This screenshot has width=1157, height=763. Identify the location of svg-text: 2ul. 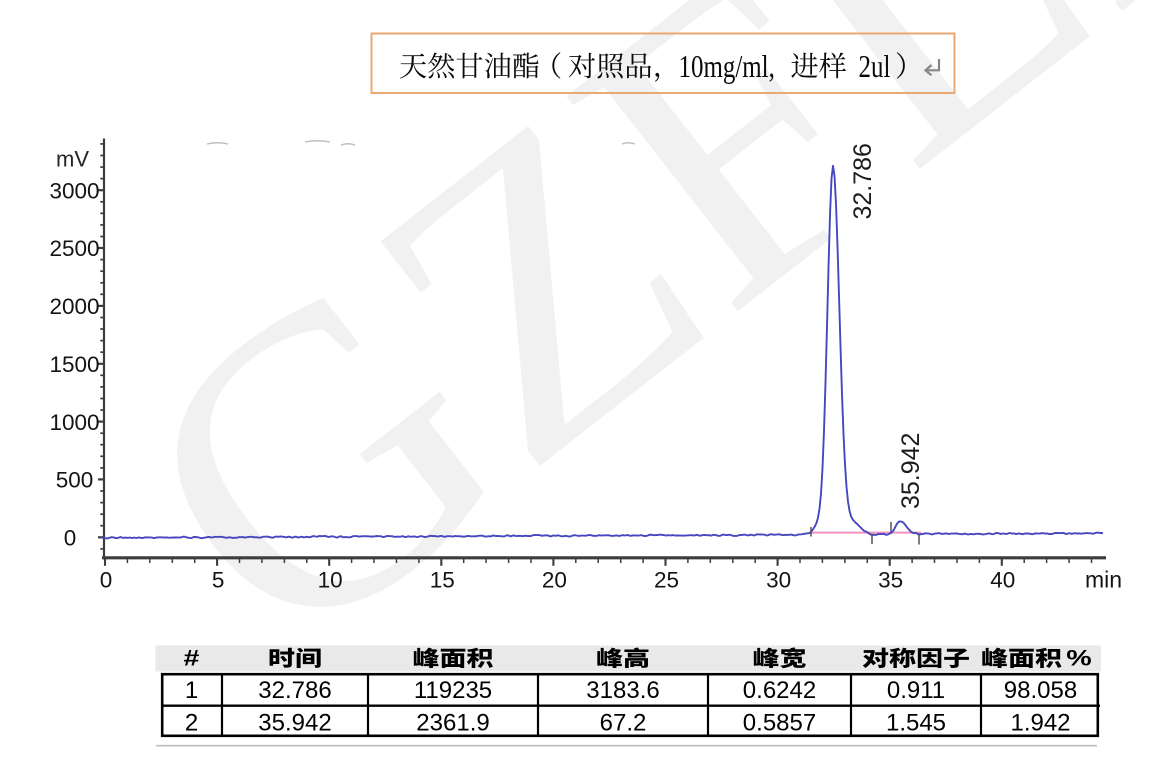
(875, 67).